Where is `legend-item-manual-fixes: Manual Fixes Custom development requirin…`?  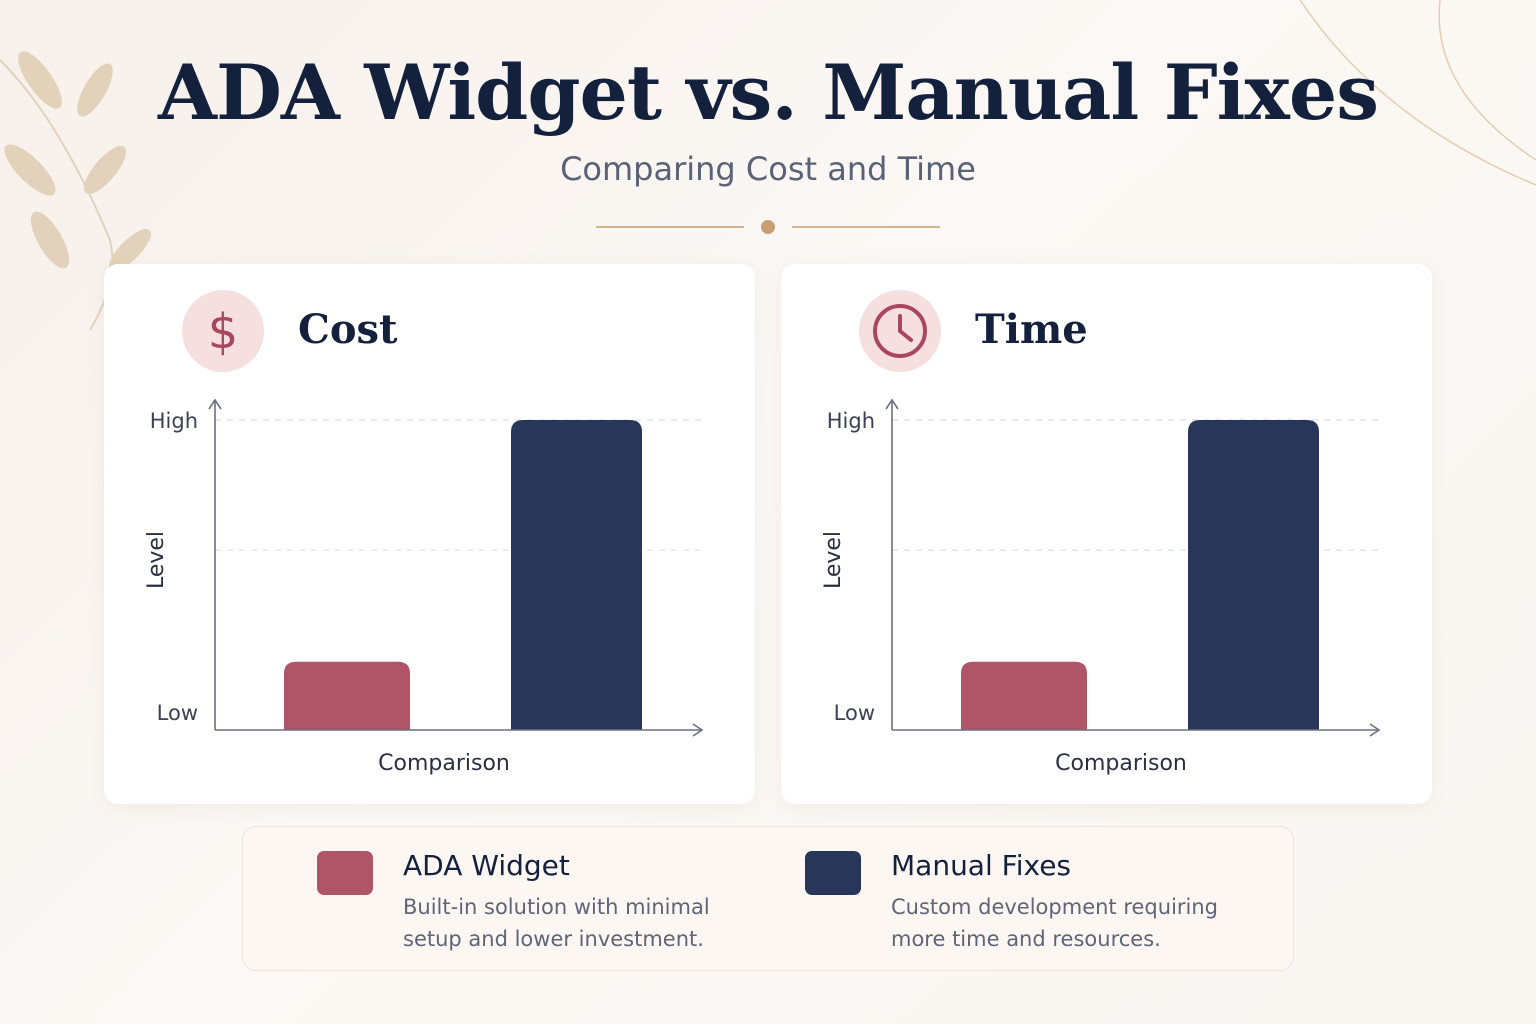
legend-item-manual-fixes: Manual Fixes Custom development requirin… is located at coordinates (1035, 902).